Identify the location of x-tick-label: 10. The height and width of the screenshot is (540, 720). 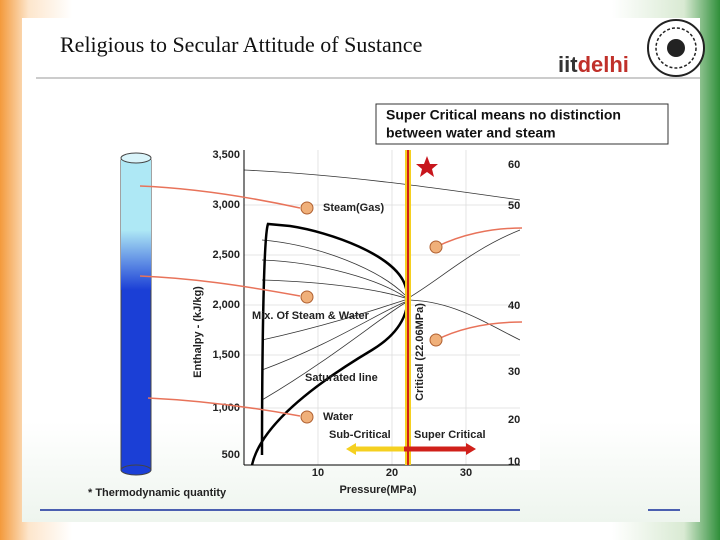
(318, 473).